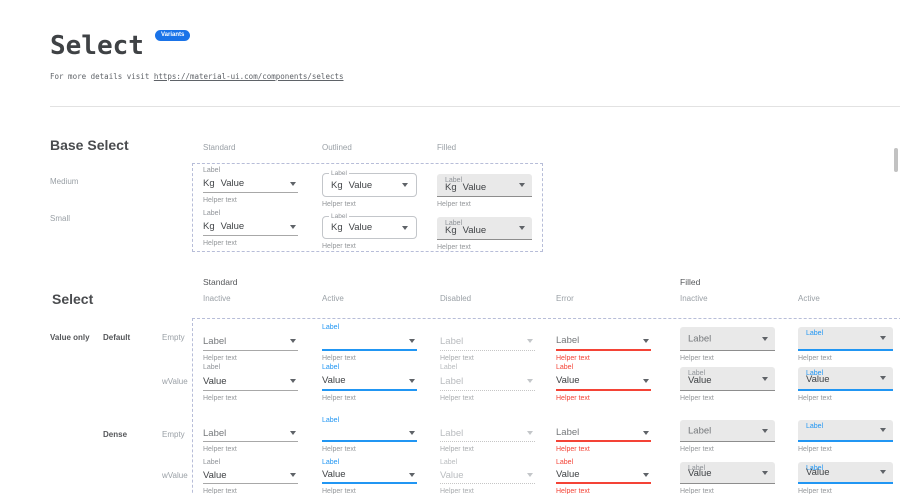 Image resolution: width=900 pixels, height=494 pixels. What do you see at coordinates (115, 434) in the screenshot?
I see `row-group-dense: Dense` at bounding box center [115, 434].